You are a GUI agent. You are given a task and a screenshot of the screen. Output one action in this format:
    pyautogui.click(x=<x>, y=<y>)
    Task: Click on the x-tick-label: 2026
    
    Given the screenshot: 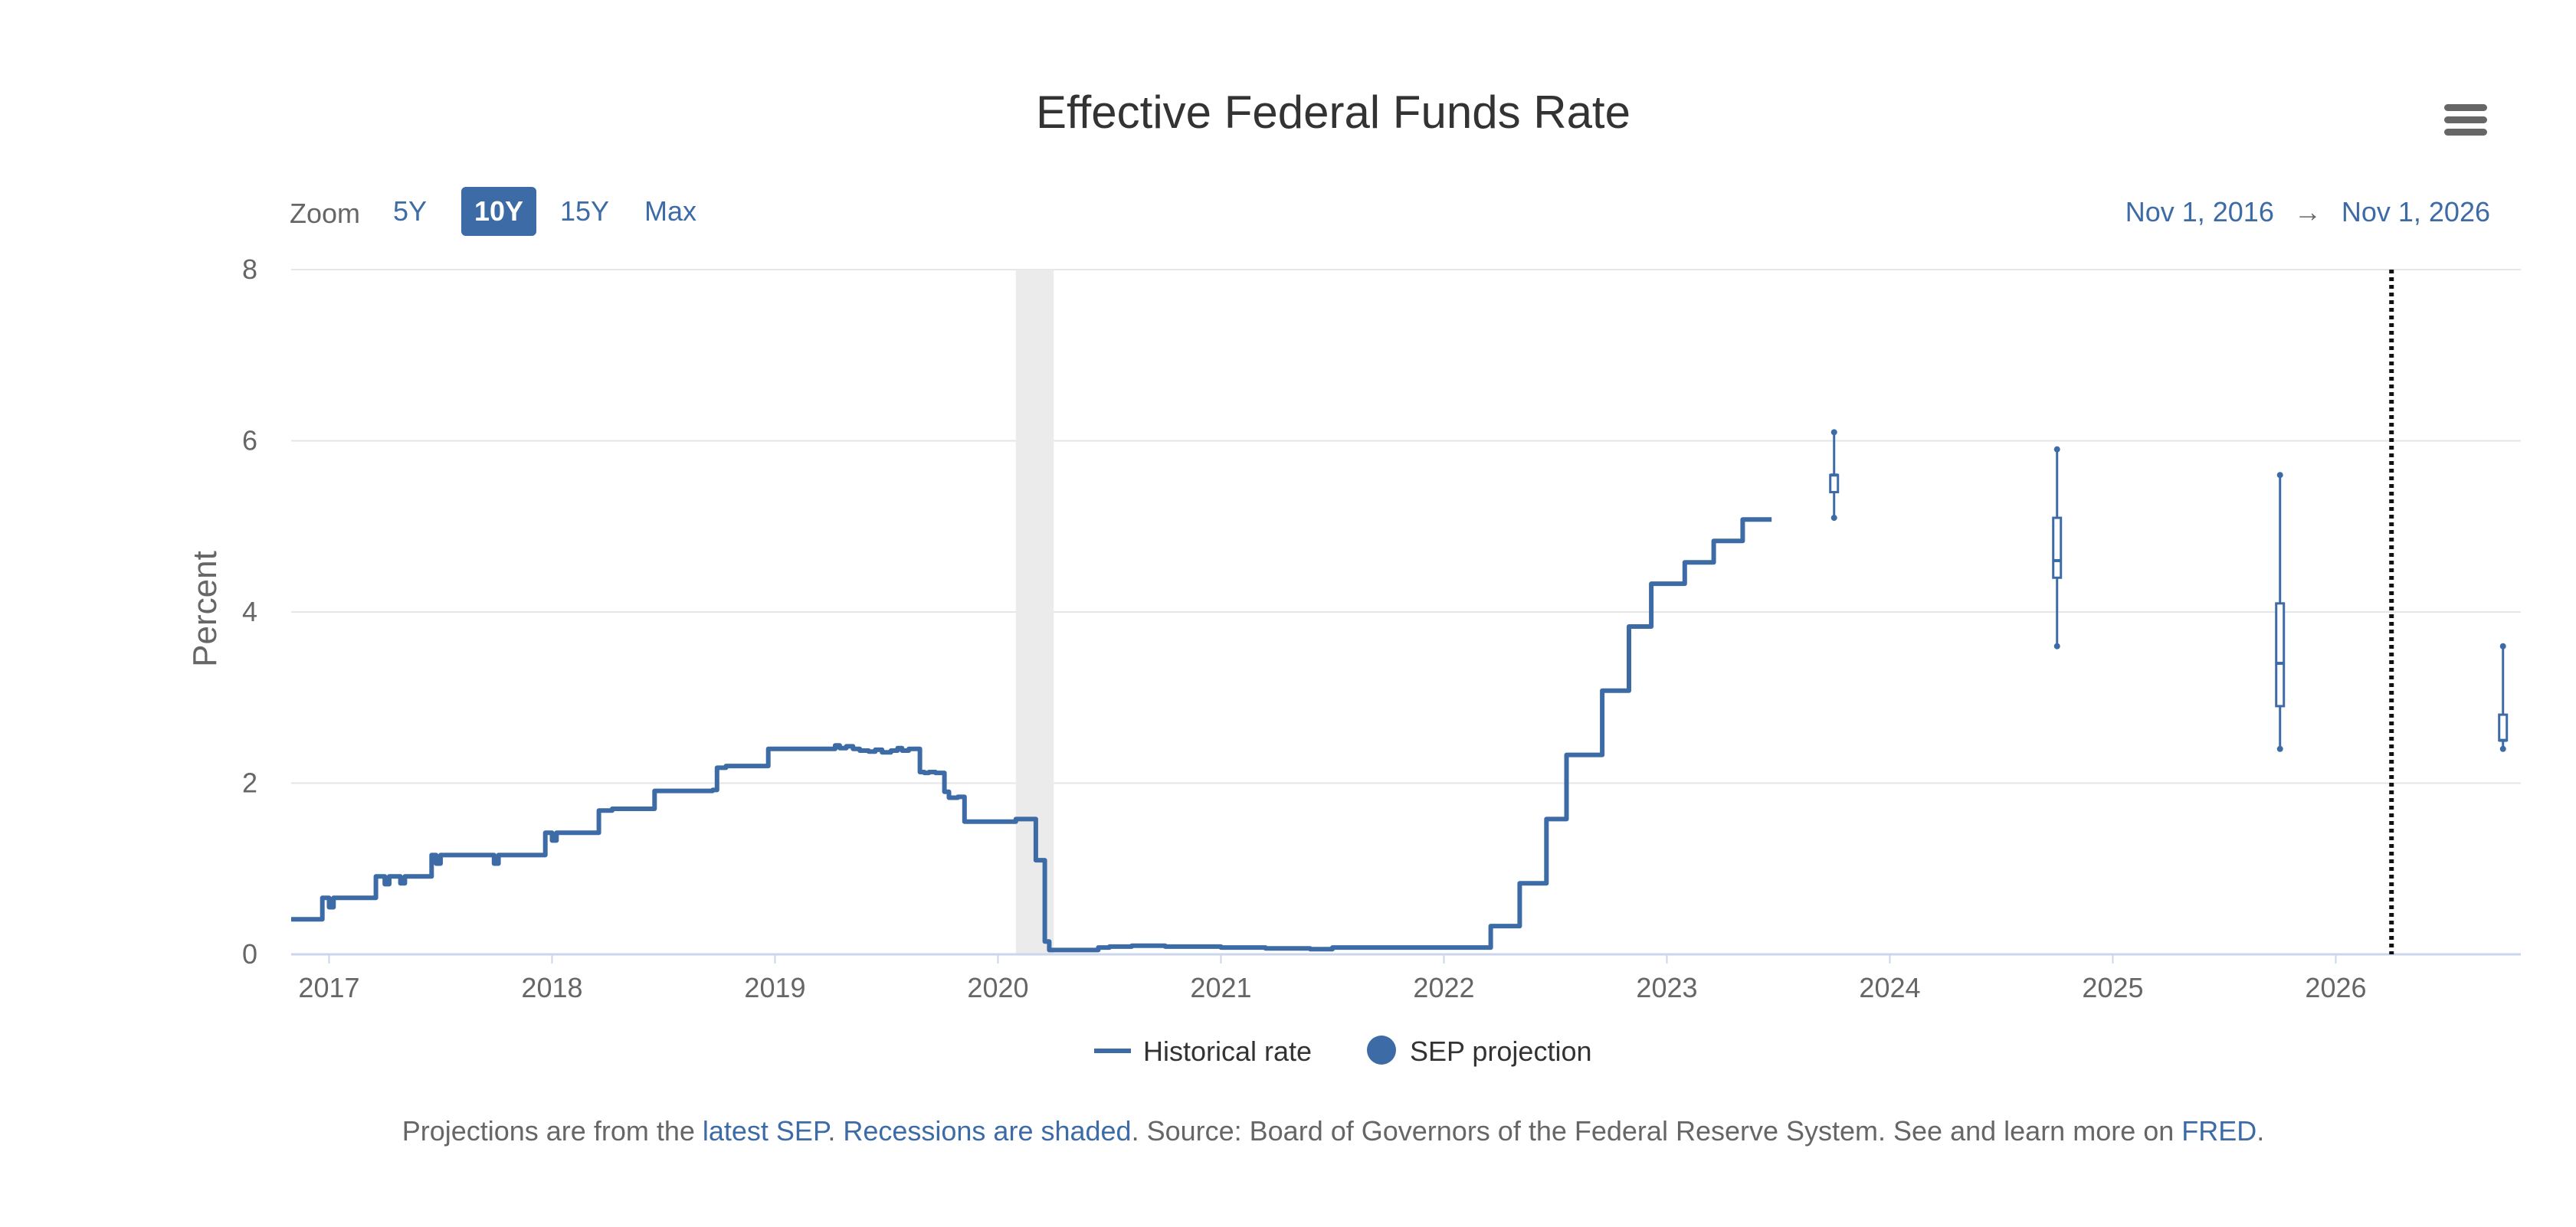 What is the action you would take?
    pyautogui.click(x=2335, y=987)
    